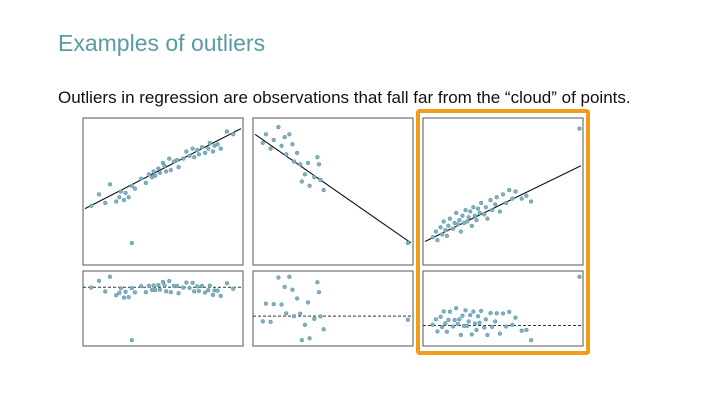 The image size is (720, 404). What do you see at coordinates (503, 232) in the screenshot?
I see `highlight-frame` at bounding box center [503, 232].